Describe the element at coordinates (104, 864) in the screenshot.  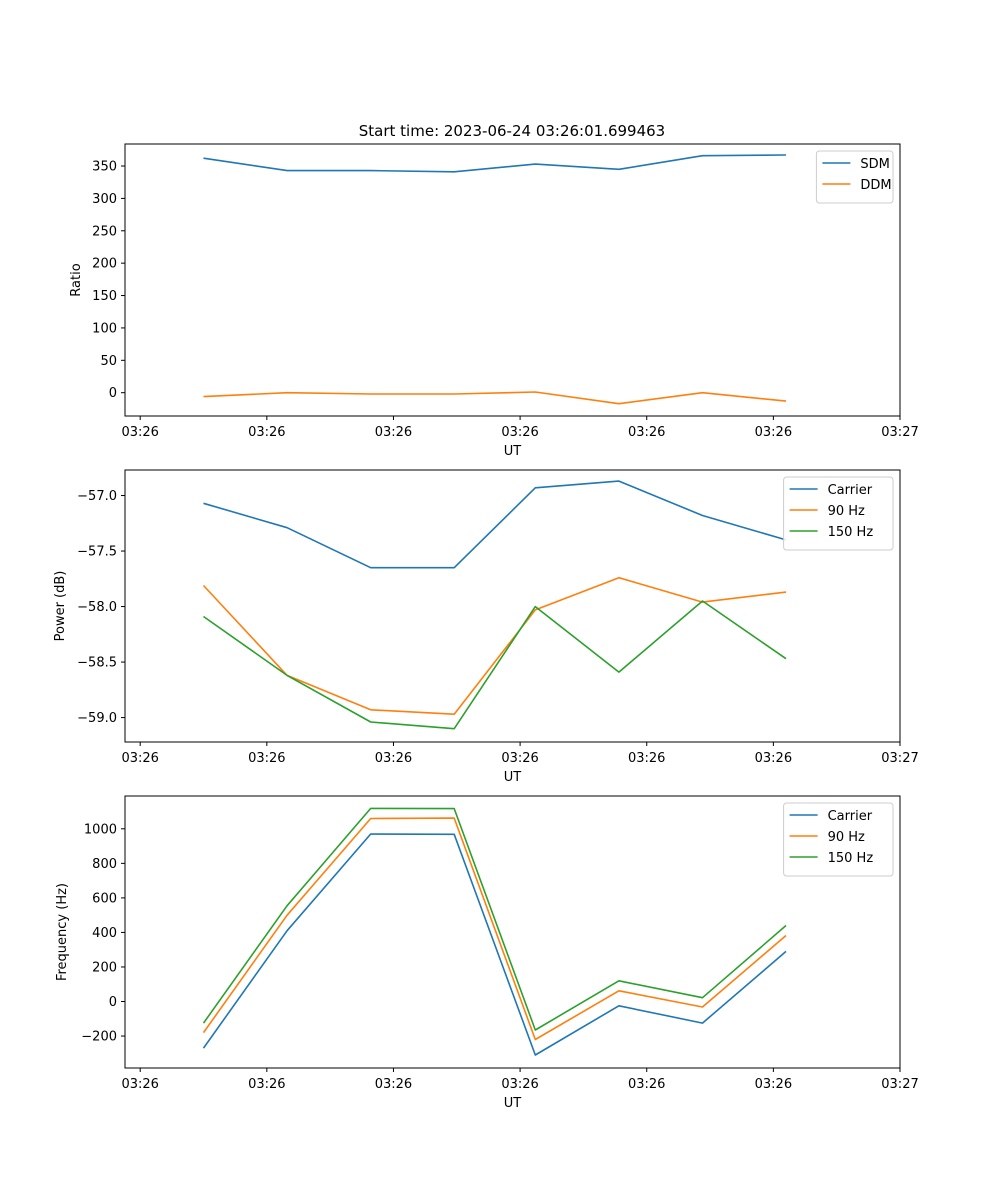
I see `frequency-y-tick-label: 800` at that location.